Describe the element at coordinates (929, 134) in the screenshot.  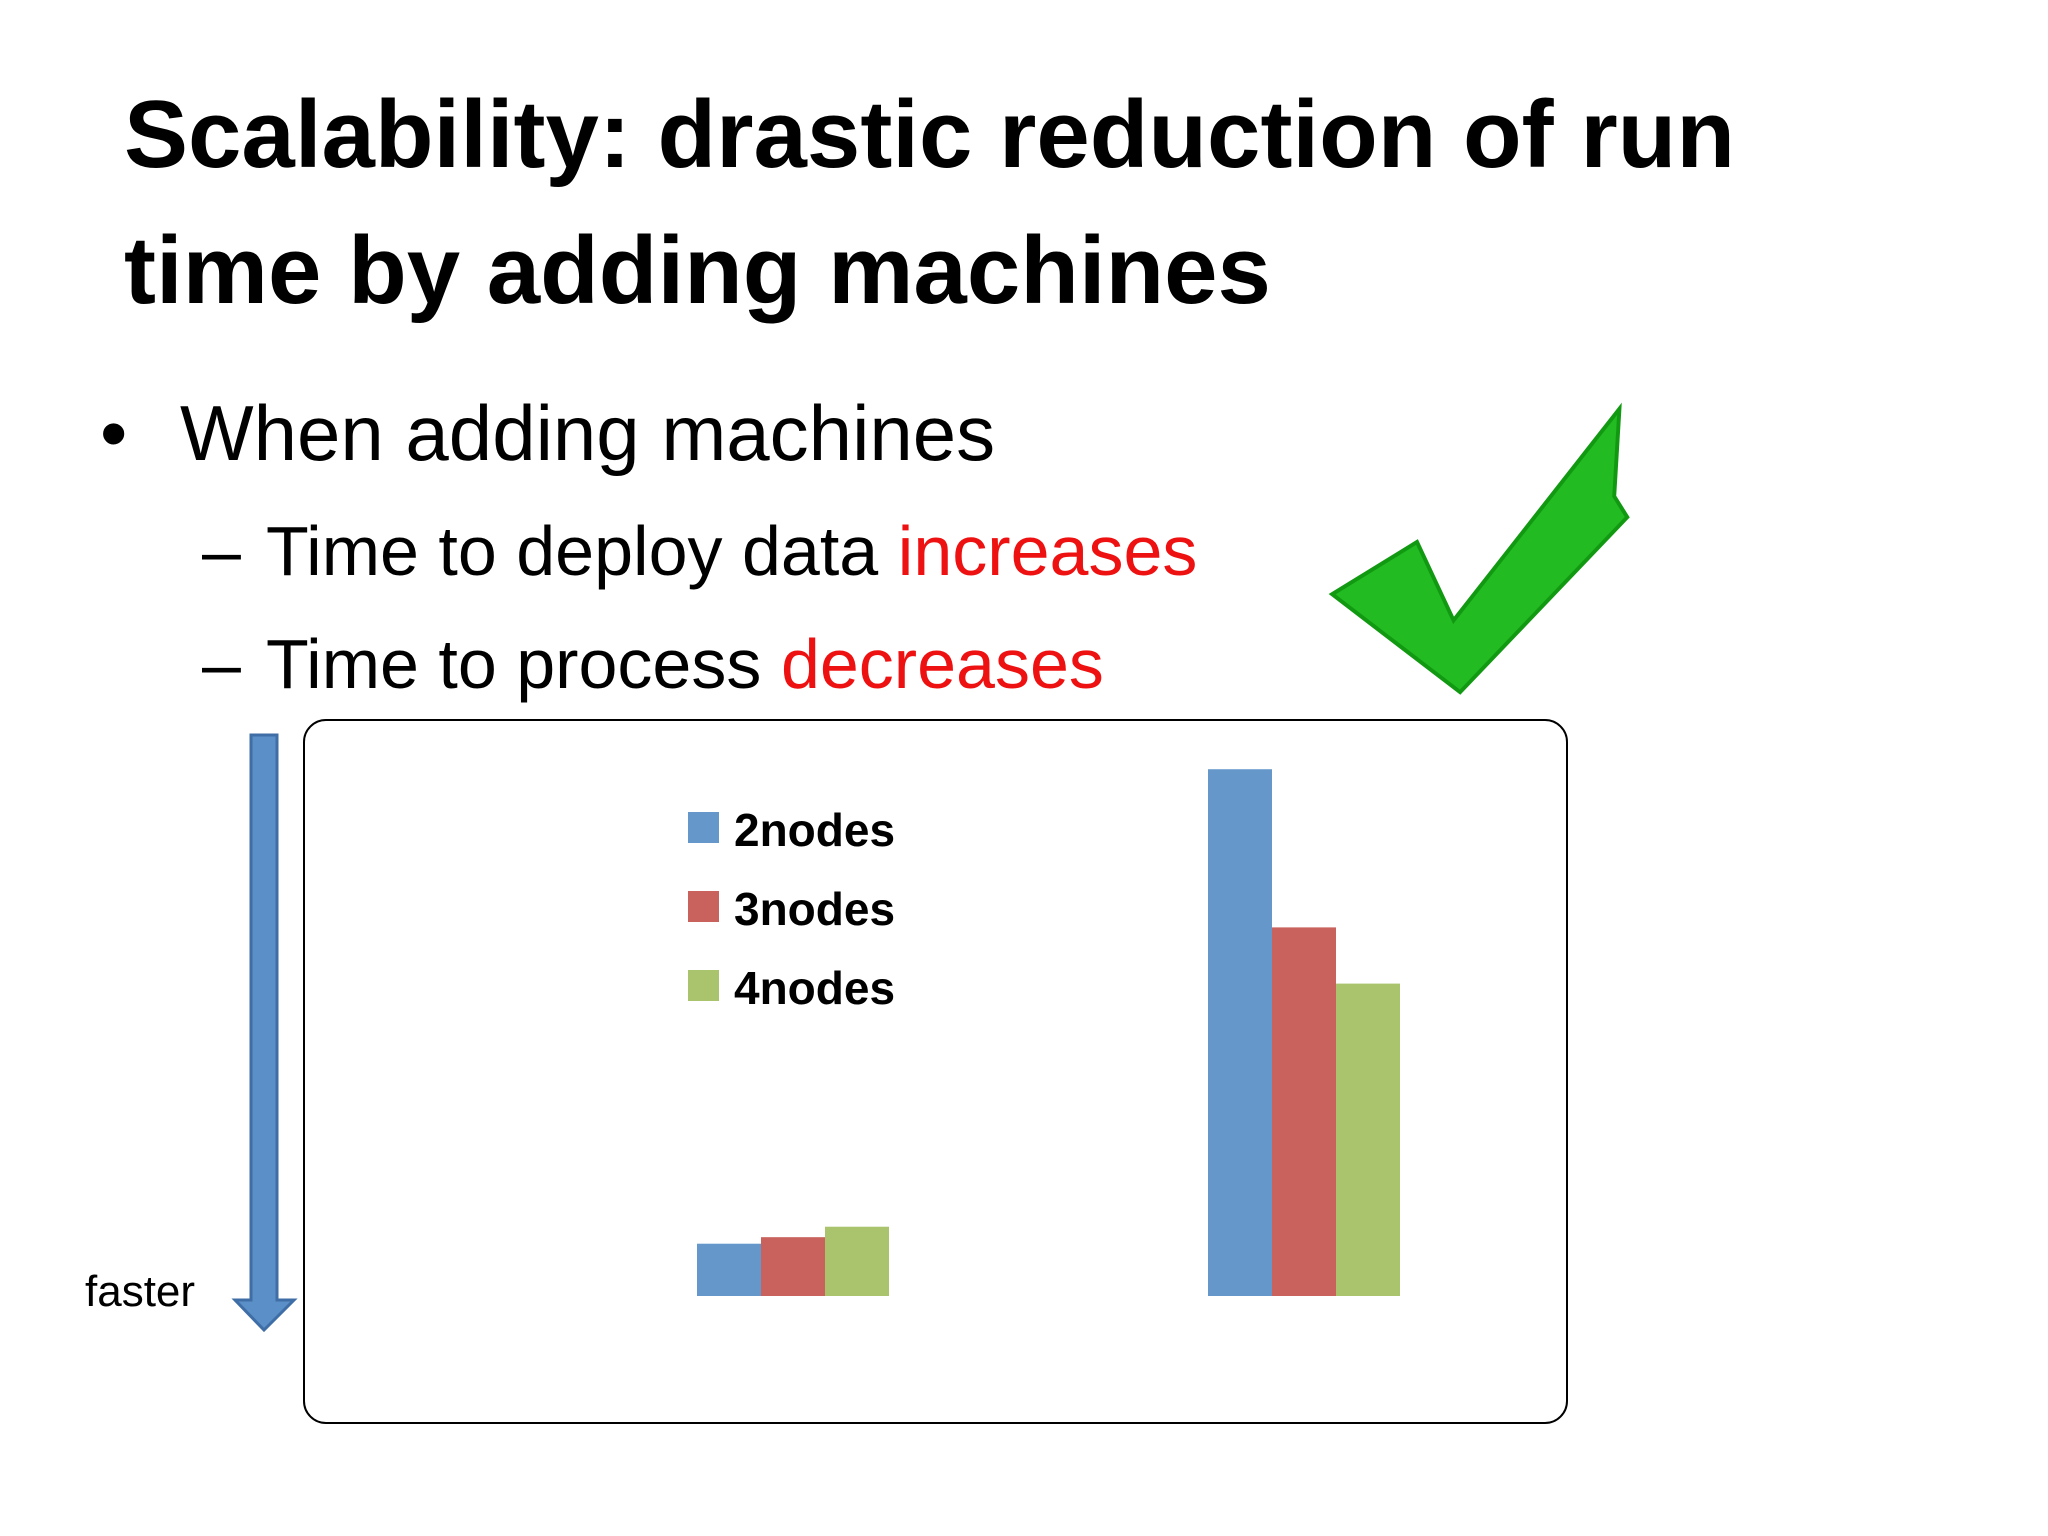
I see `title-line: Scalability: drastic reduction of run` at that location.